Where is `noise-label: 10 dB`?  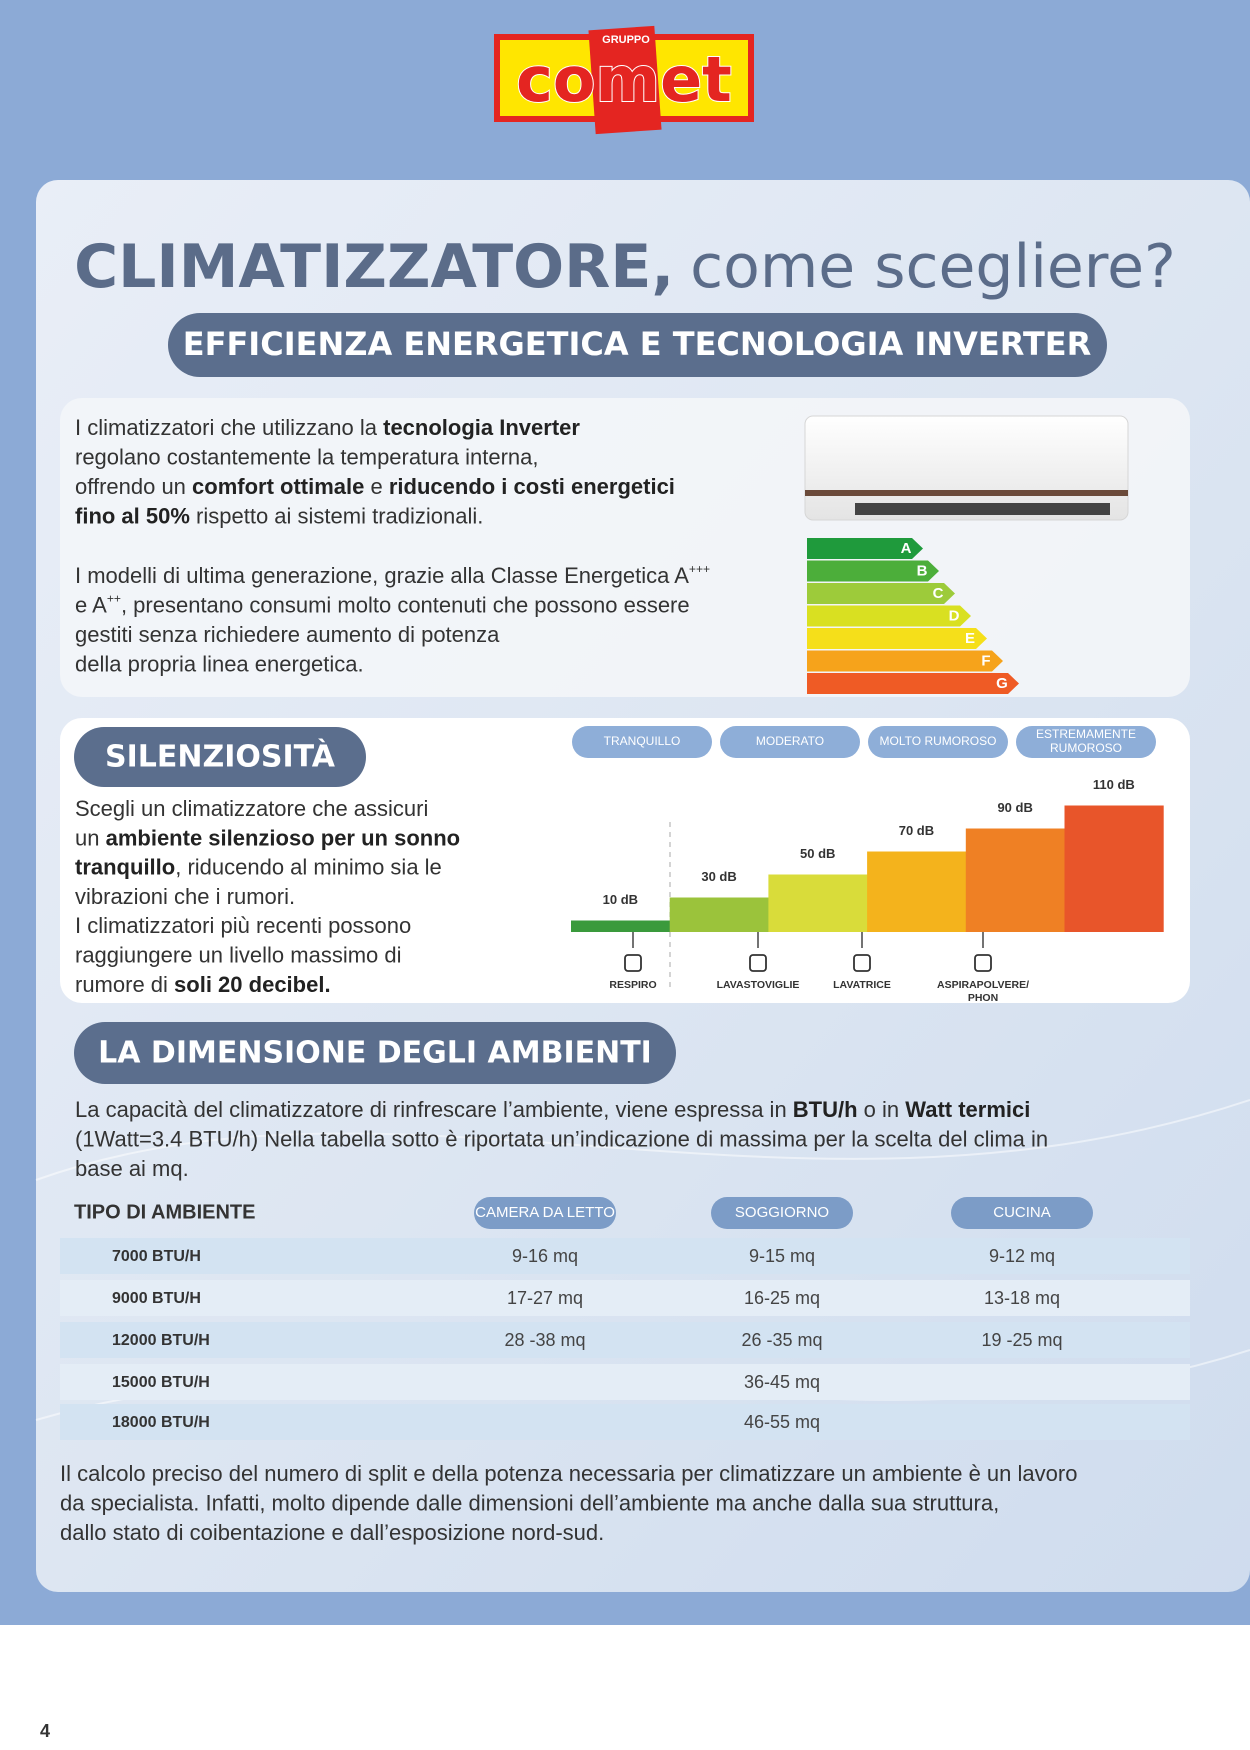 noise-label: 10 dB is located at coordinates (620, 899).